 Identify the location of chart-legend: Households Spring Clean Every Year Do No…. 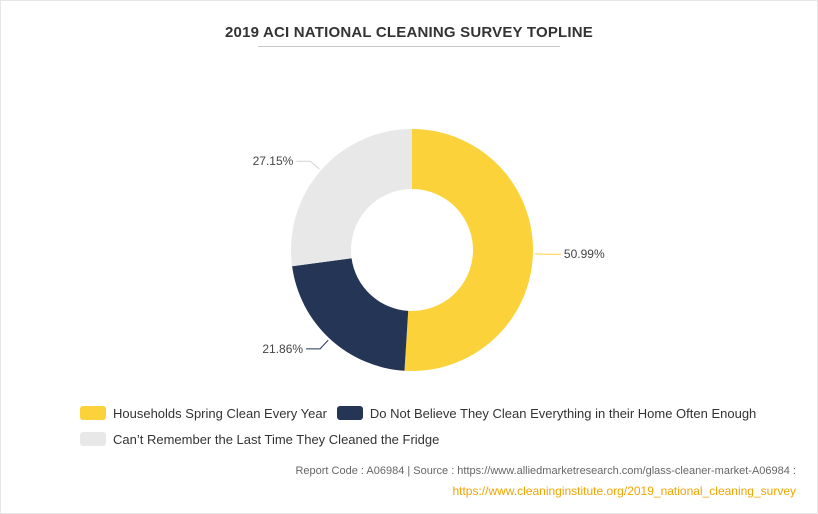
(430, 430).